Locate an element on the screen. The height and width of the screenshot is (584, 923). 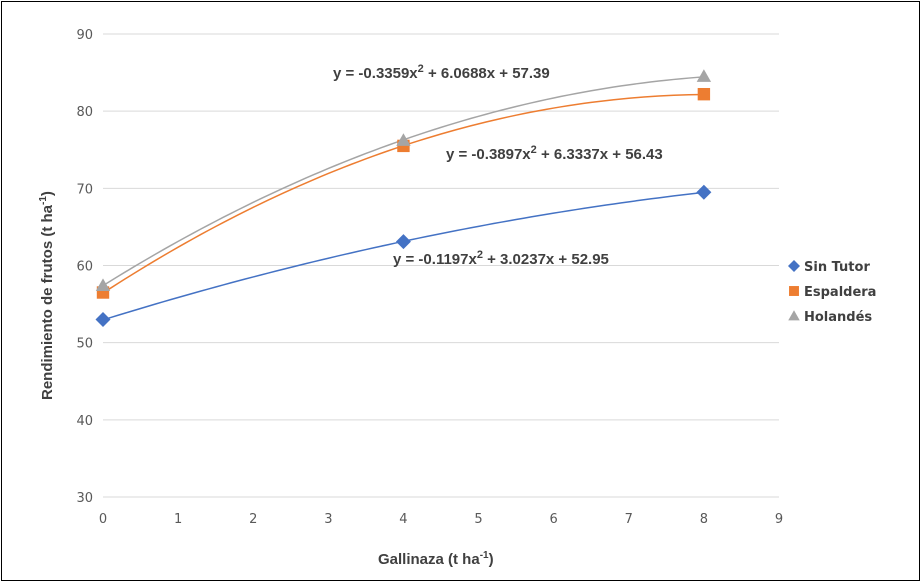
x-tick-5: 5 is located at coordinates (478, 519).